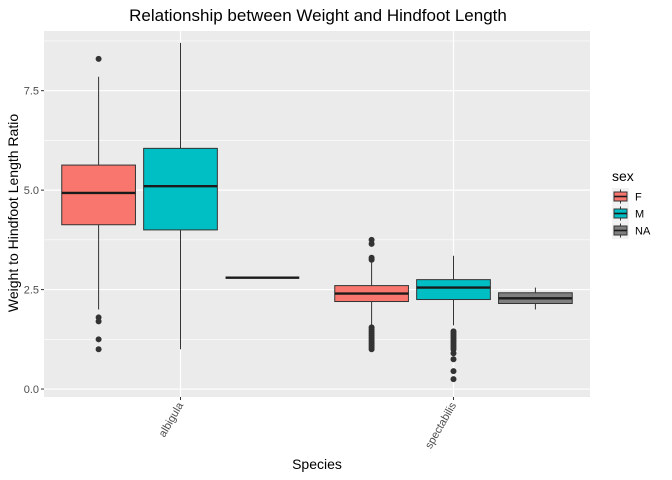 The image size is (672, 480). I want to click on y-axis: 0.0 2.5 5.0 7.5, so click(34, 241).